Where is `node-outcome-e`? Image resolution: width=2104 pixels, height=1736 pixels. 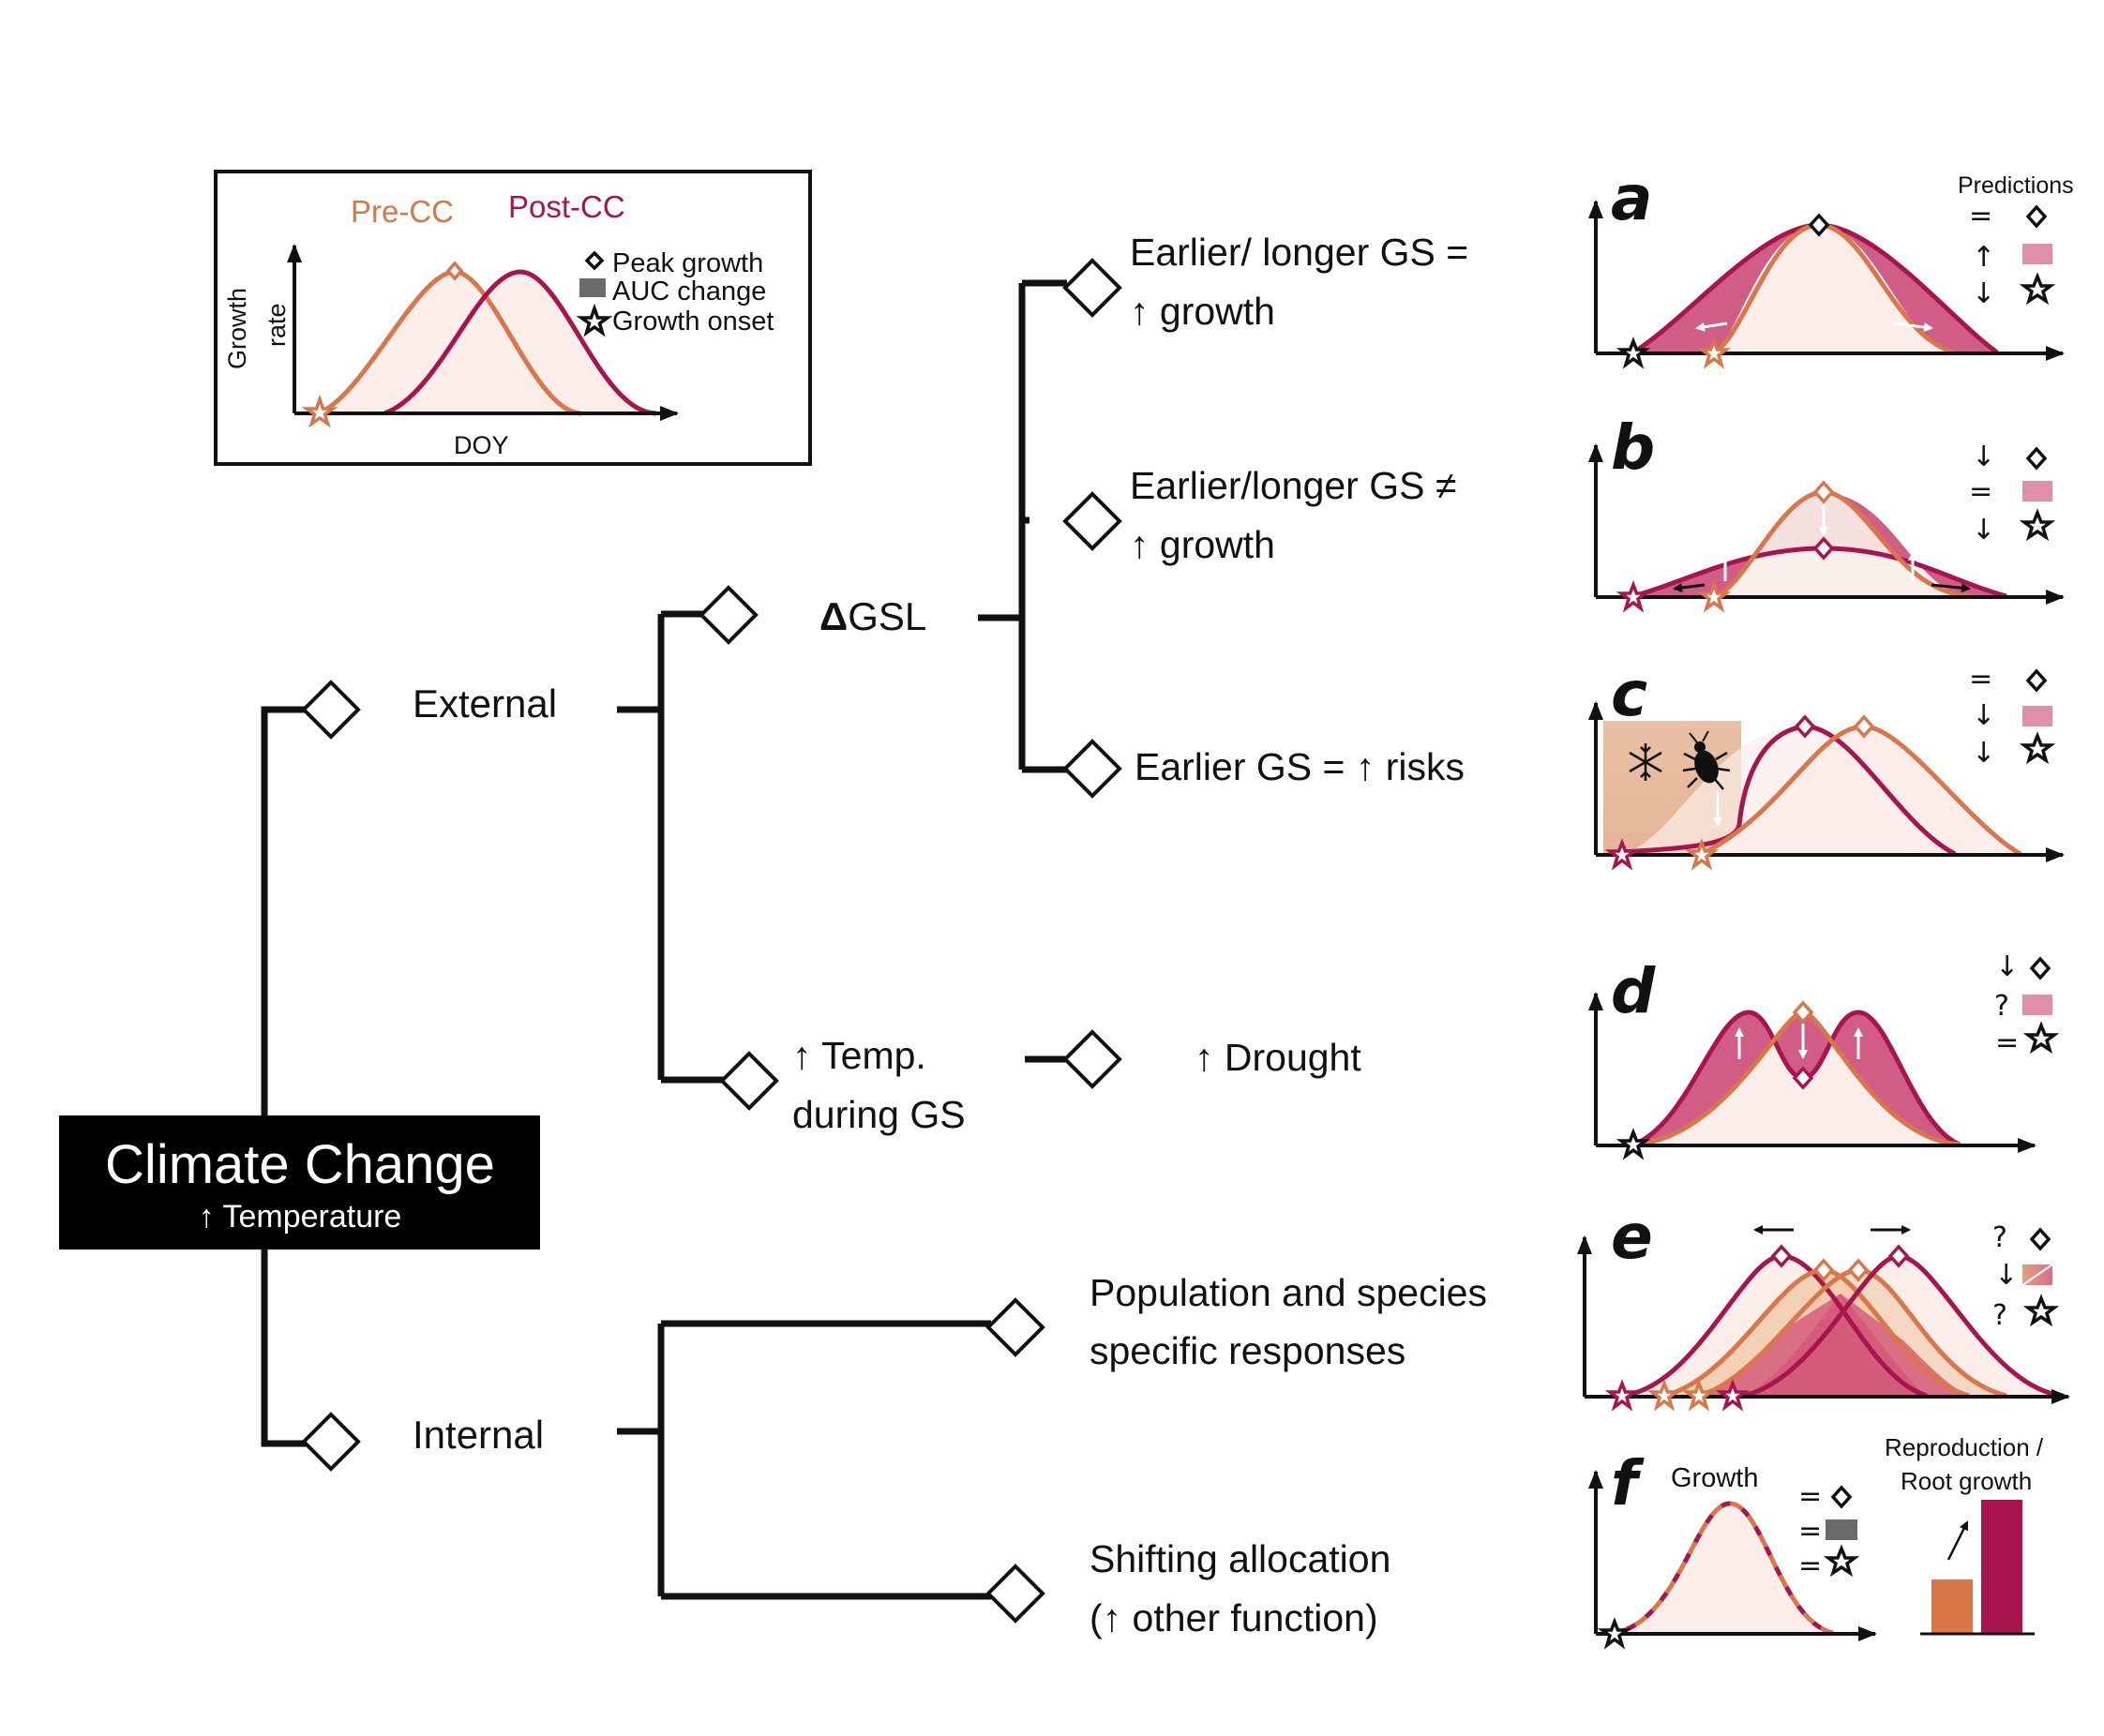
node-outcome-e is located at coordinates (1015, 1327).